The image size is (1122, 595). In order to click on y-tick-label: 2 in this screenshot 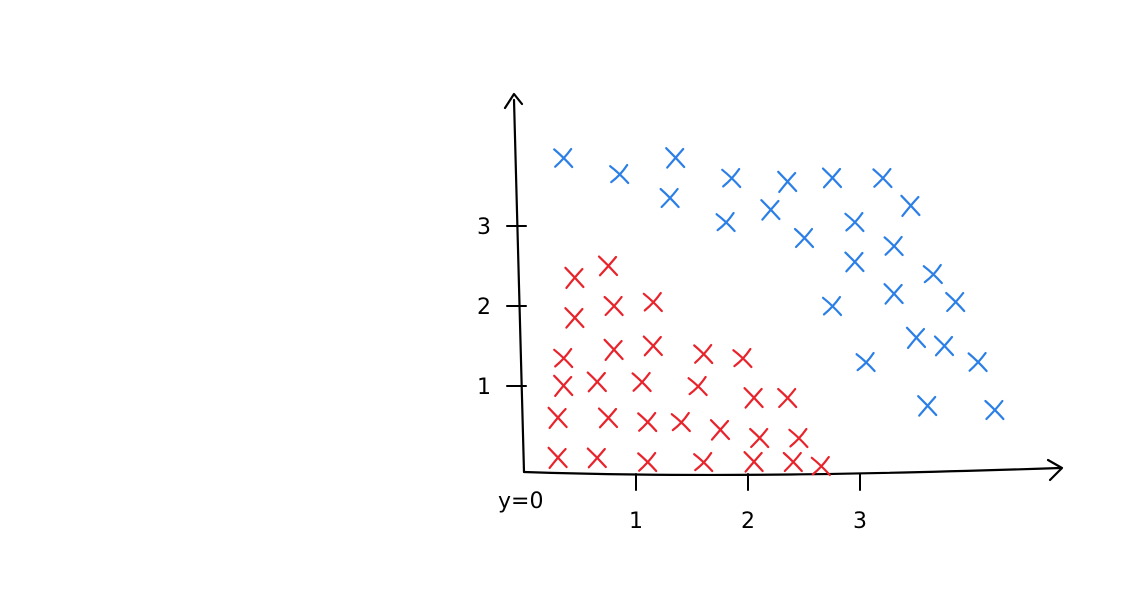, I will do `click(484, 307)`.